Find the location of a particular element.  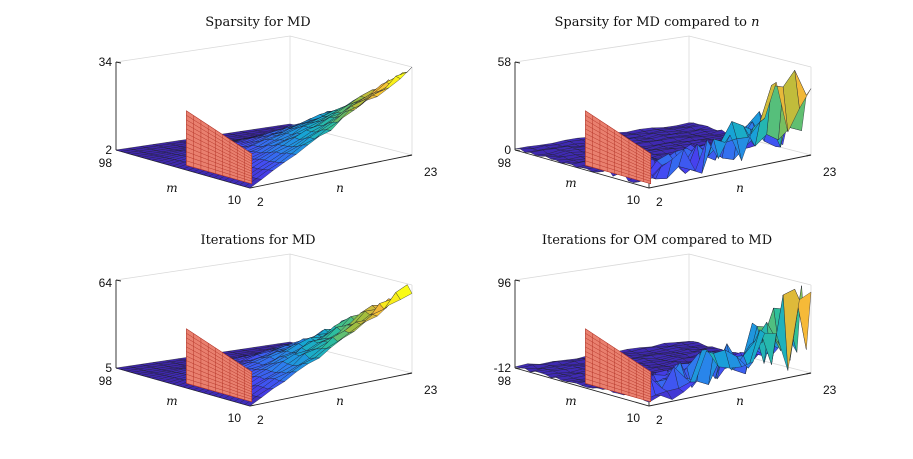

z-tick-top: 58 is located at coordinates (505, 62).